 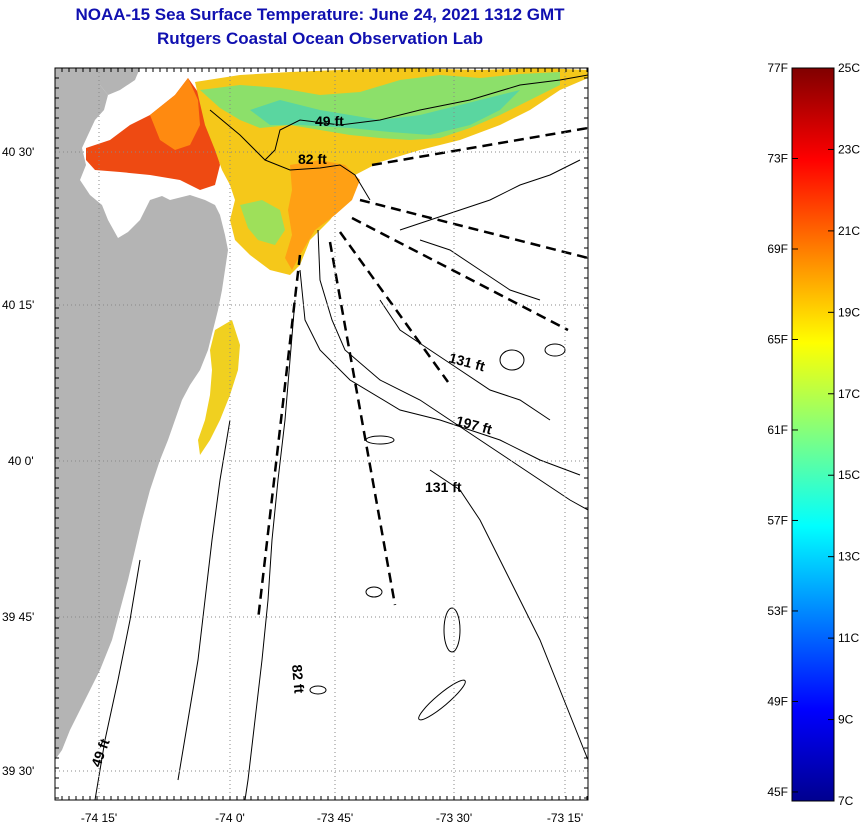 What do you see at coordinates (443, 487) in the screenshot?
I see `contour-label-131ft-south: 131 ft` at bounding box center [443, 487].